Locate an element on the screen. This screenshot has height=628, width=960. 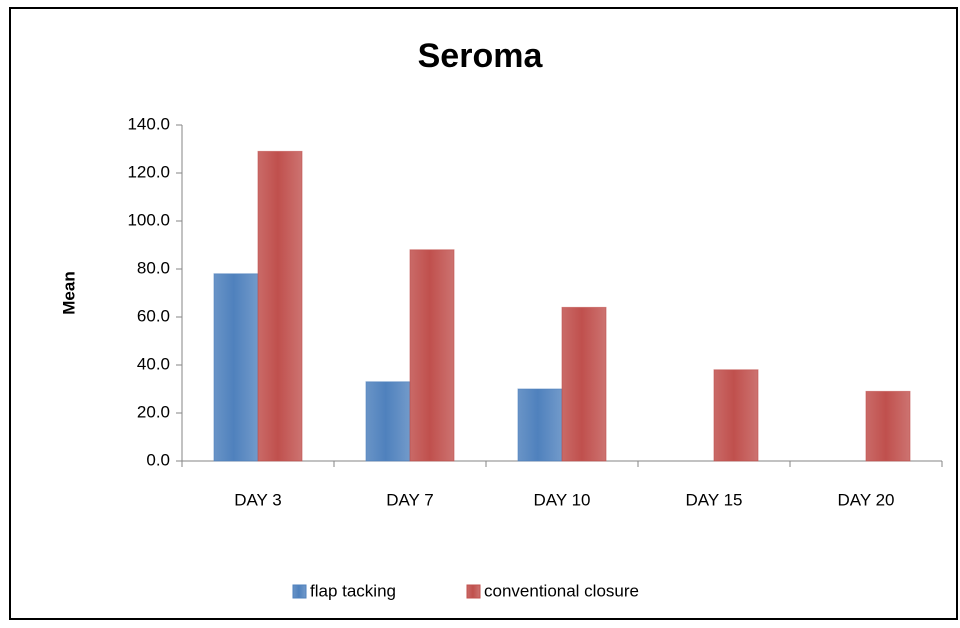
y-tick-label: 140.0 is located at coordinates (148, 123).